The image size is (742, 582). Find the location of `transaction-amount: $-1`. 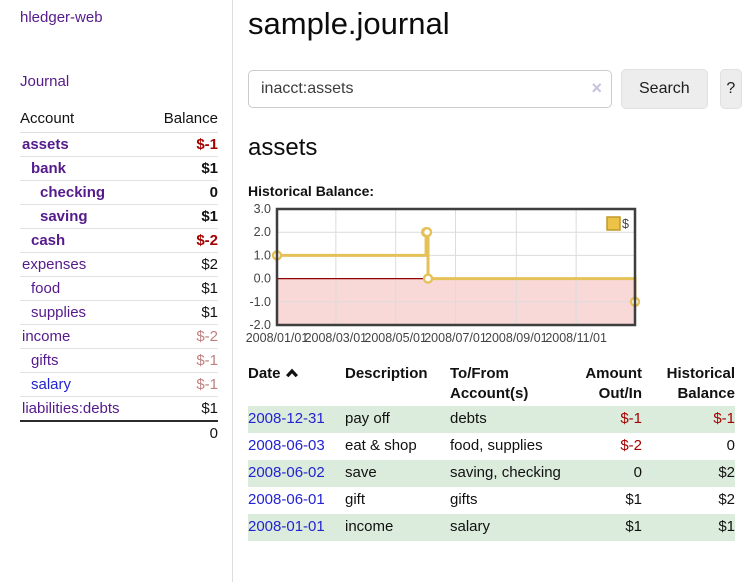

transaction-amount: $-1 is located at coordinates (631, 418).